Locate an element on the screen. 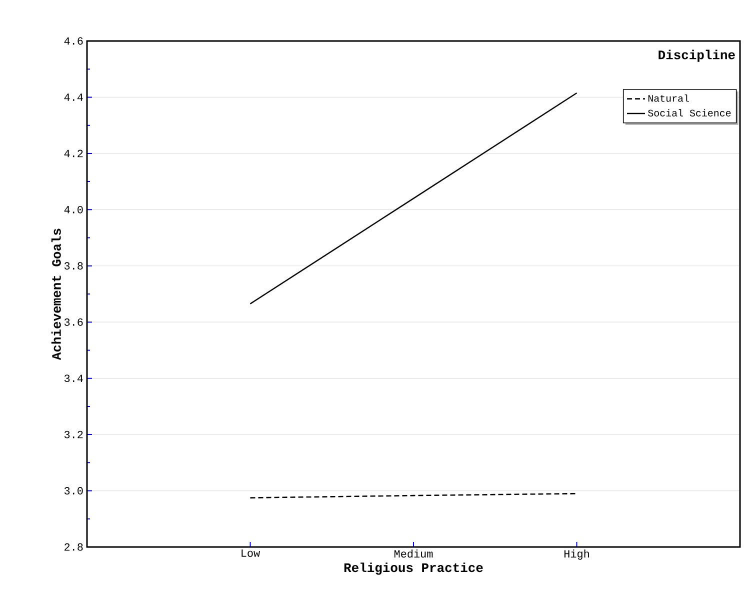 The height and width of the screenshot is (604, 749). legend-label: Natural is located at coordinates (668, 98).